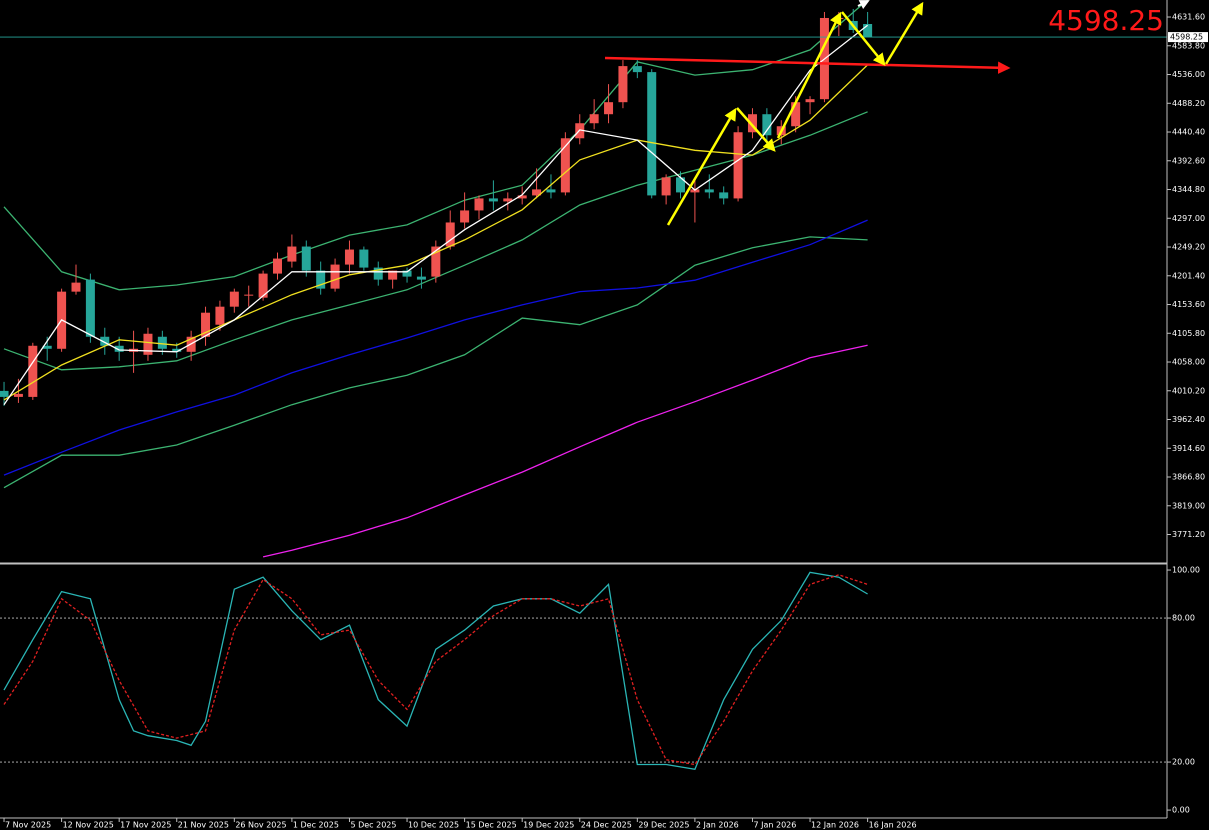 Image resolution: width=1209 pixels, height=830 pixels. Describe the element at coordinates (663, 825) in the screenshot. I see `x-tick-label: 29 Dec 2025` at that location.